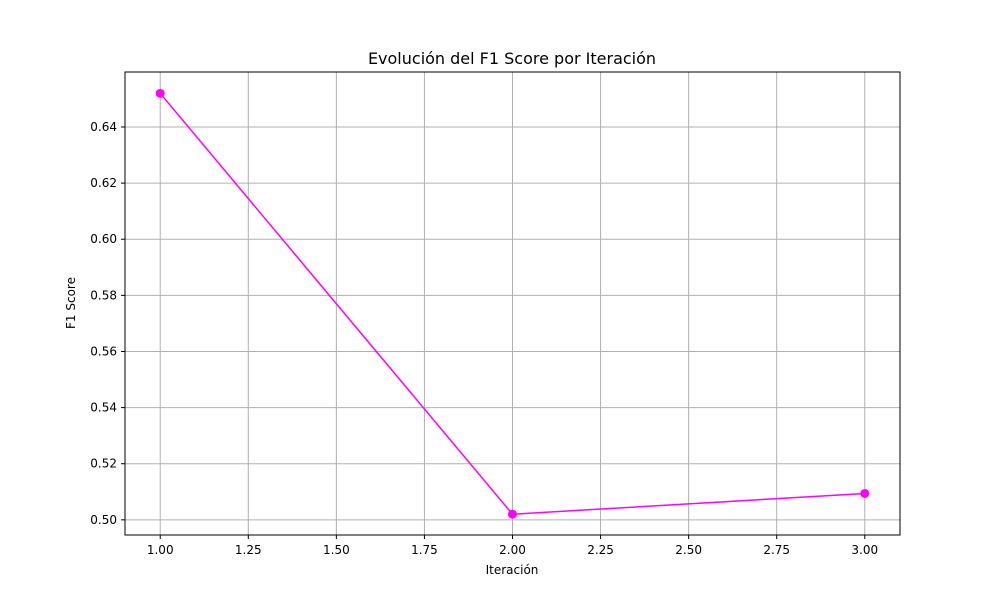  I want to click on x-tick-label: 1.25, so click(248, 550).